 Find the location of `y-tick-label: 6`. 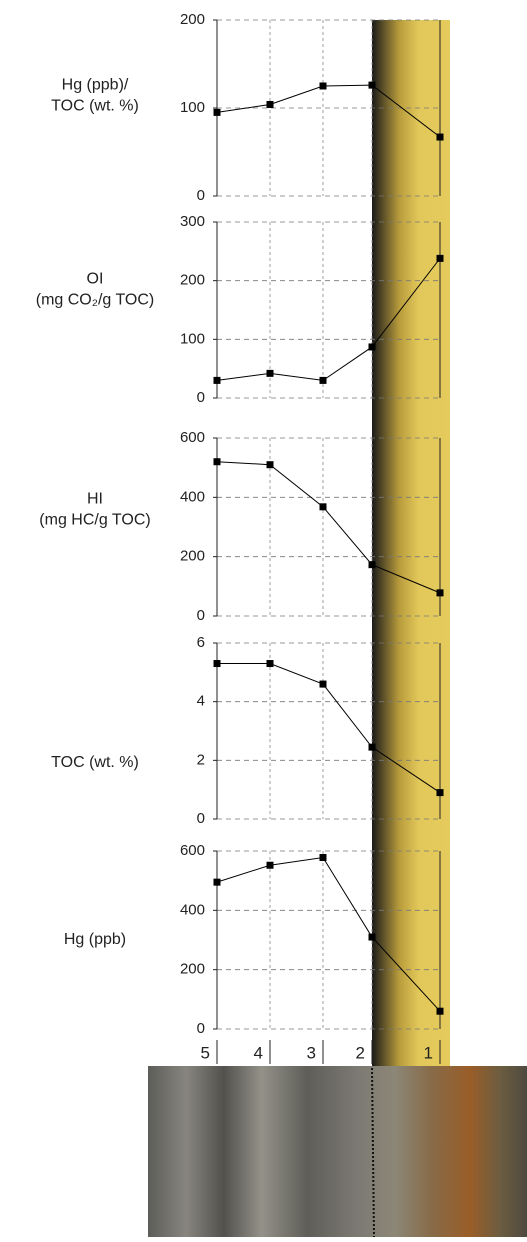

y-tick-label: 6 is located at coordinates (201, 642).